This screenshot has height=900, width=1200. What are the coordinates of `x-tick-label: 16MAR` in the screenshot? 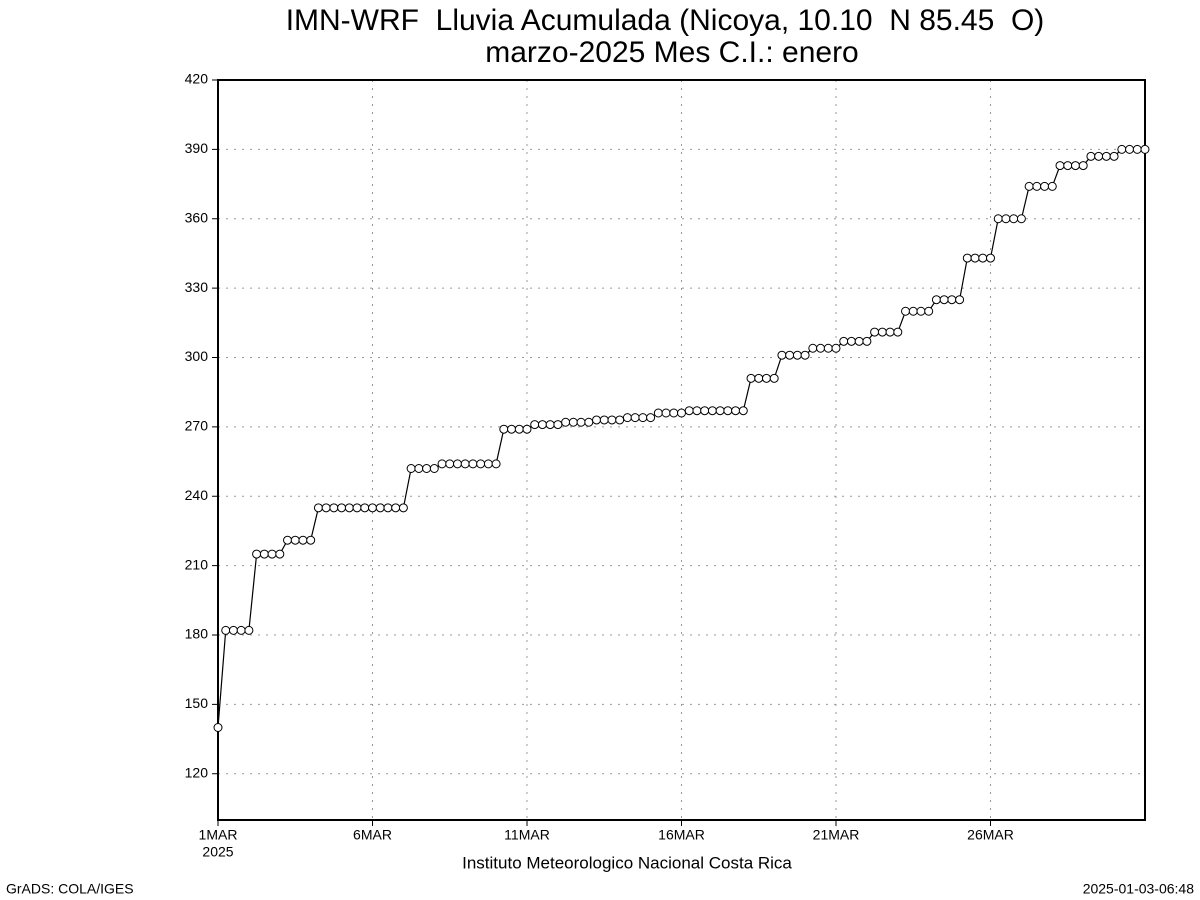 It's located at (681, 835).